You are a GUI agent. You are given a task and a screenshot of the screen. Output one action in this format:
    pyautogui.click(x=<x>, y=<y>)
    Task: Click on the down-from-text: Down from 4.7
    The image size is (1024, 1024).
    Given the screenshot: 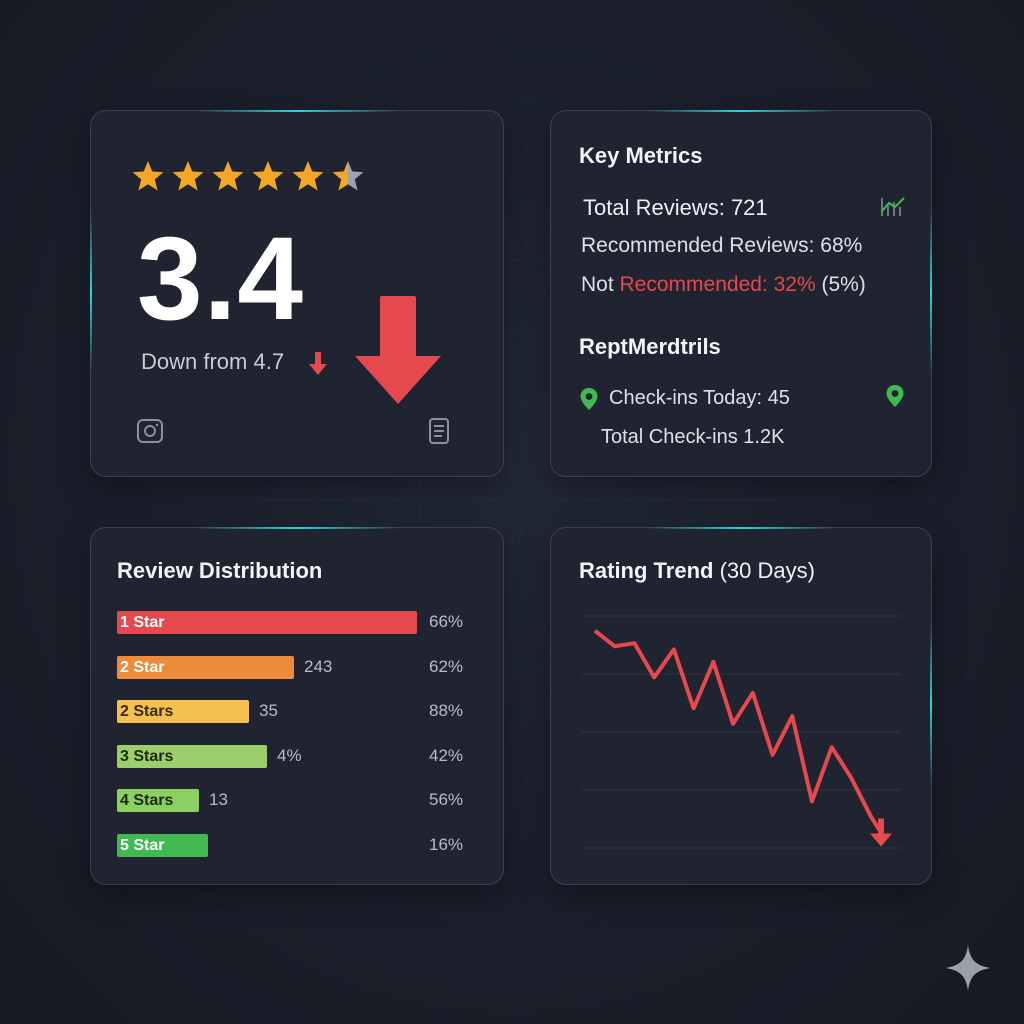 What is the action you would take?
    pyautogui.click(x=213, y=361)
    